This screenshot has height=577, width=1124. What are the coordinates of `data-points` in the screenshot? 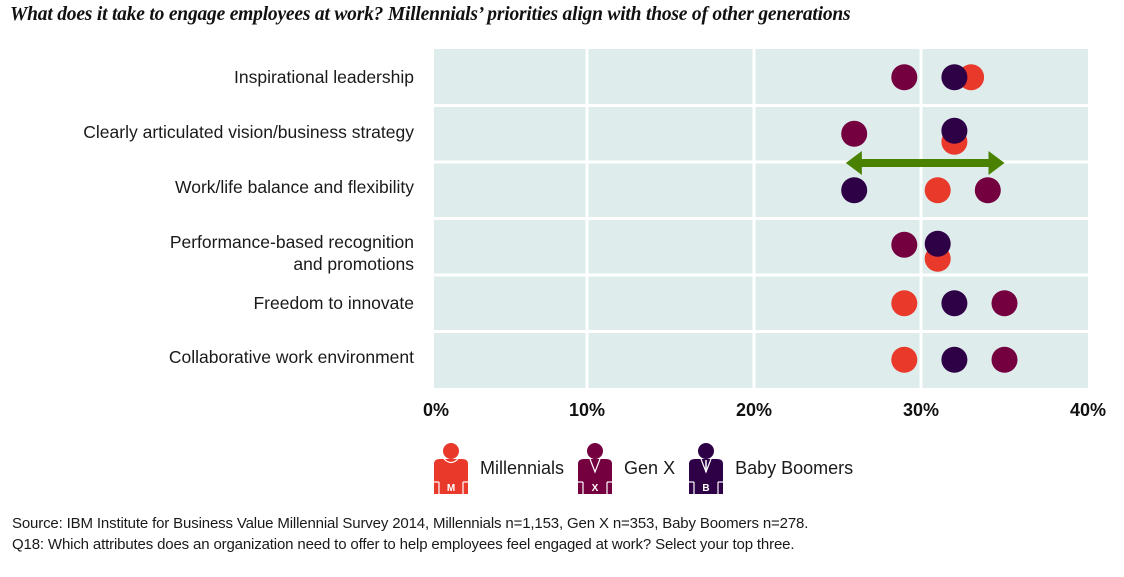 It's located at (929, 218).